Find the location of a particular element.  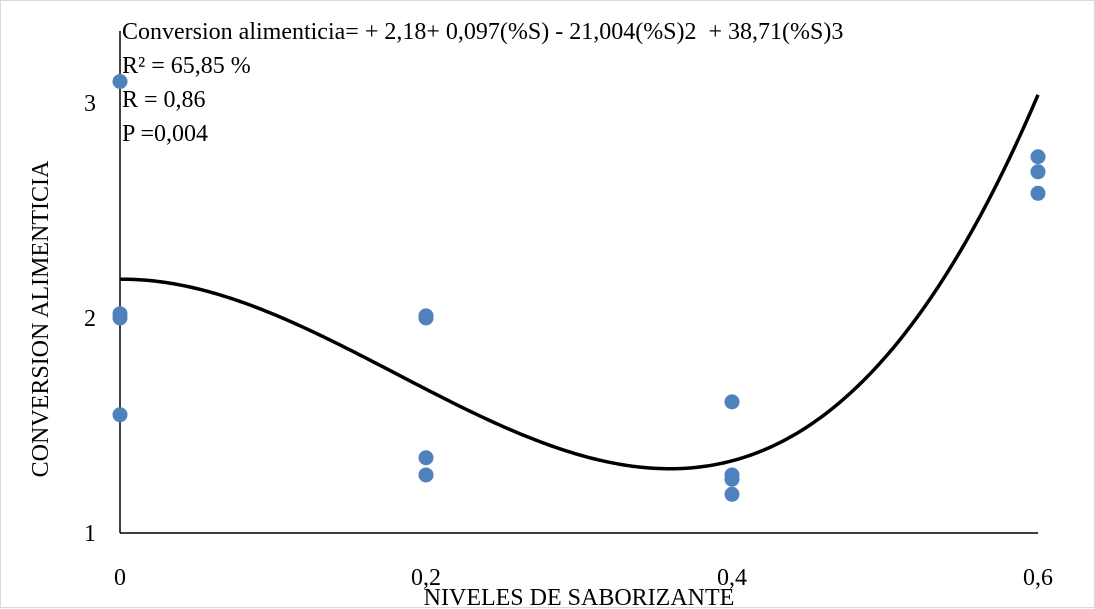

y-tick-label: 1 is located at coordinates (90, 534).